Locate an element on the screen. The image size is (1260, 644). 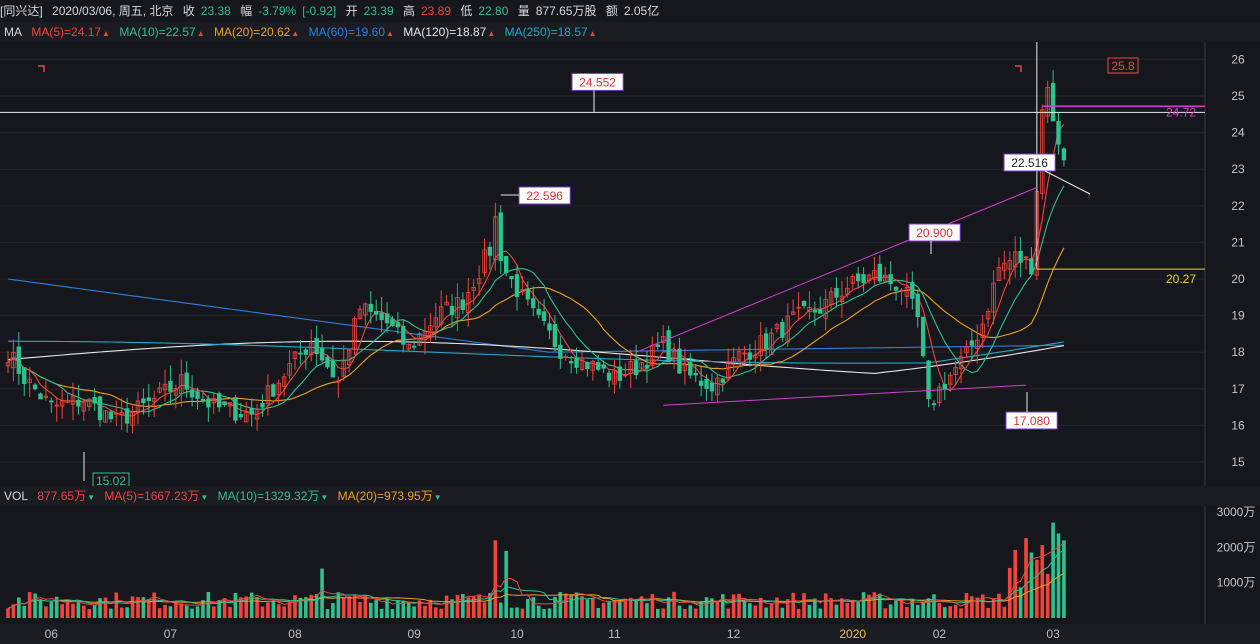
price-tick-label: 22 is located at coordinates (1238, 206).